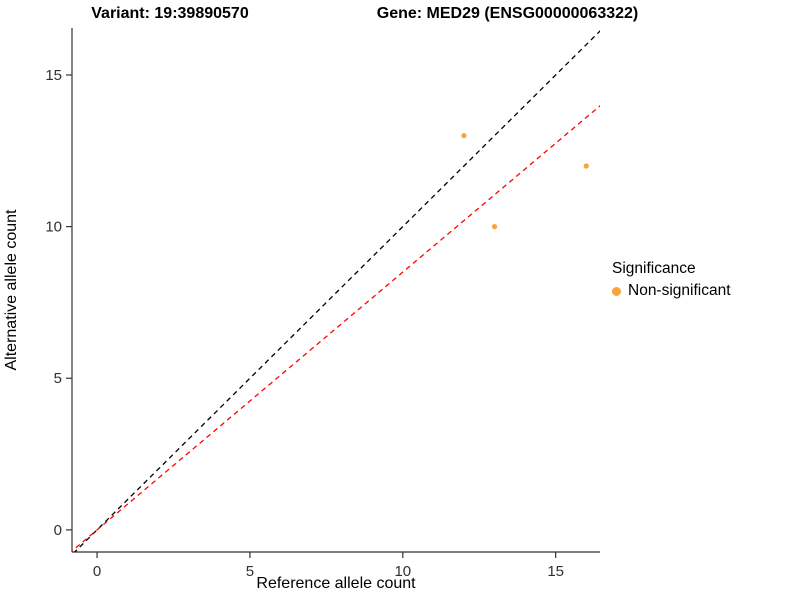 This screenshot has height=600, width=800. I want to click on legend-item-non-significant: Non-significant, so click(671, 291).